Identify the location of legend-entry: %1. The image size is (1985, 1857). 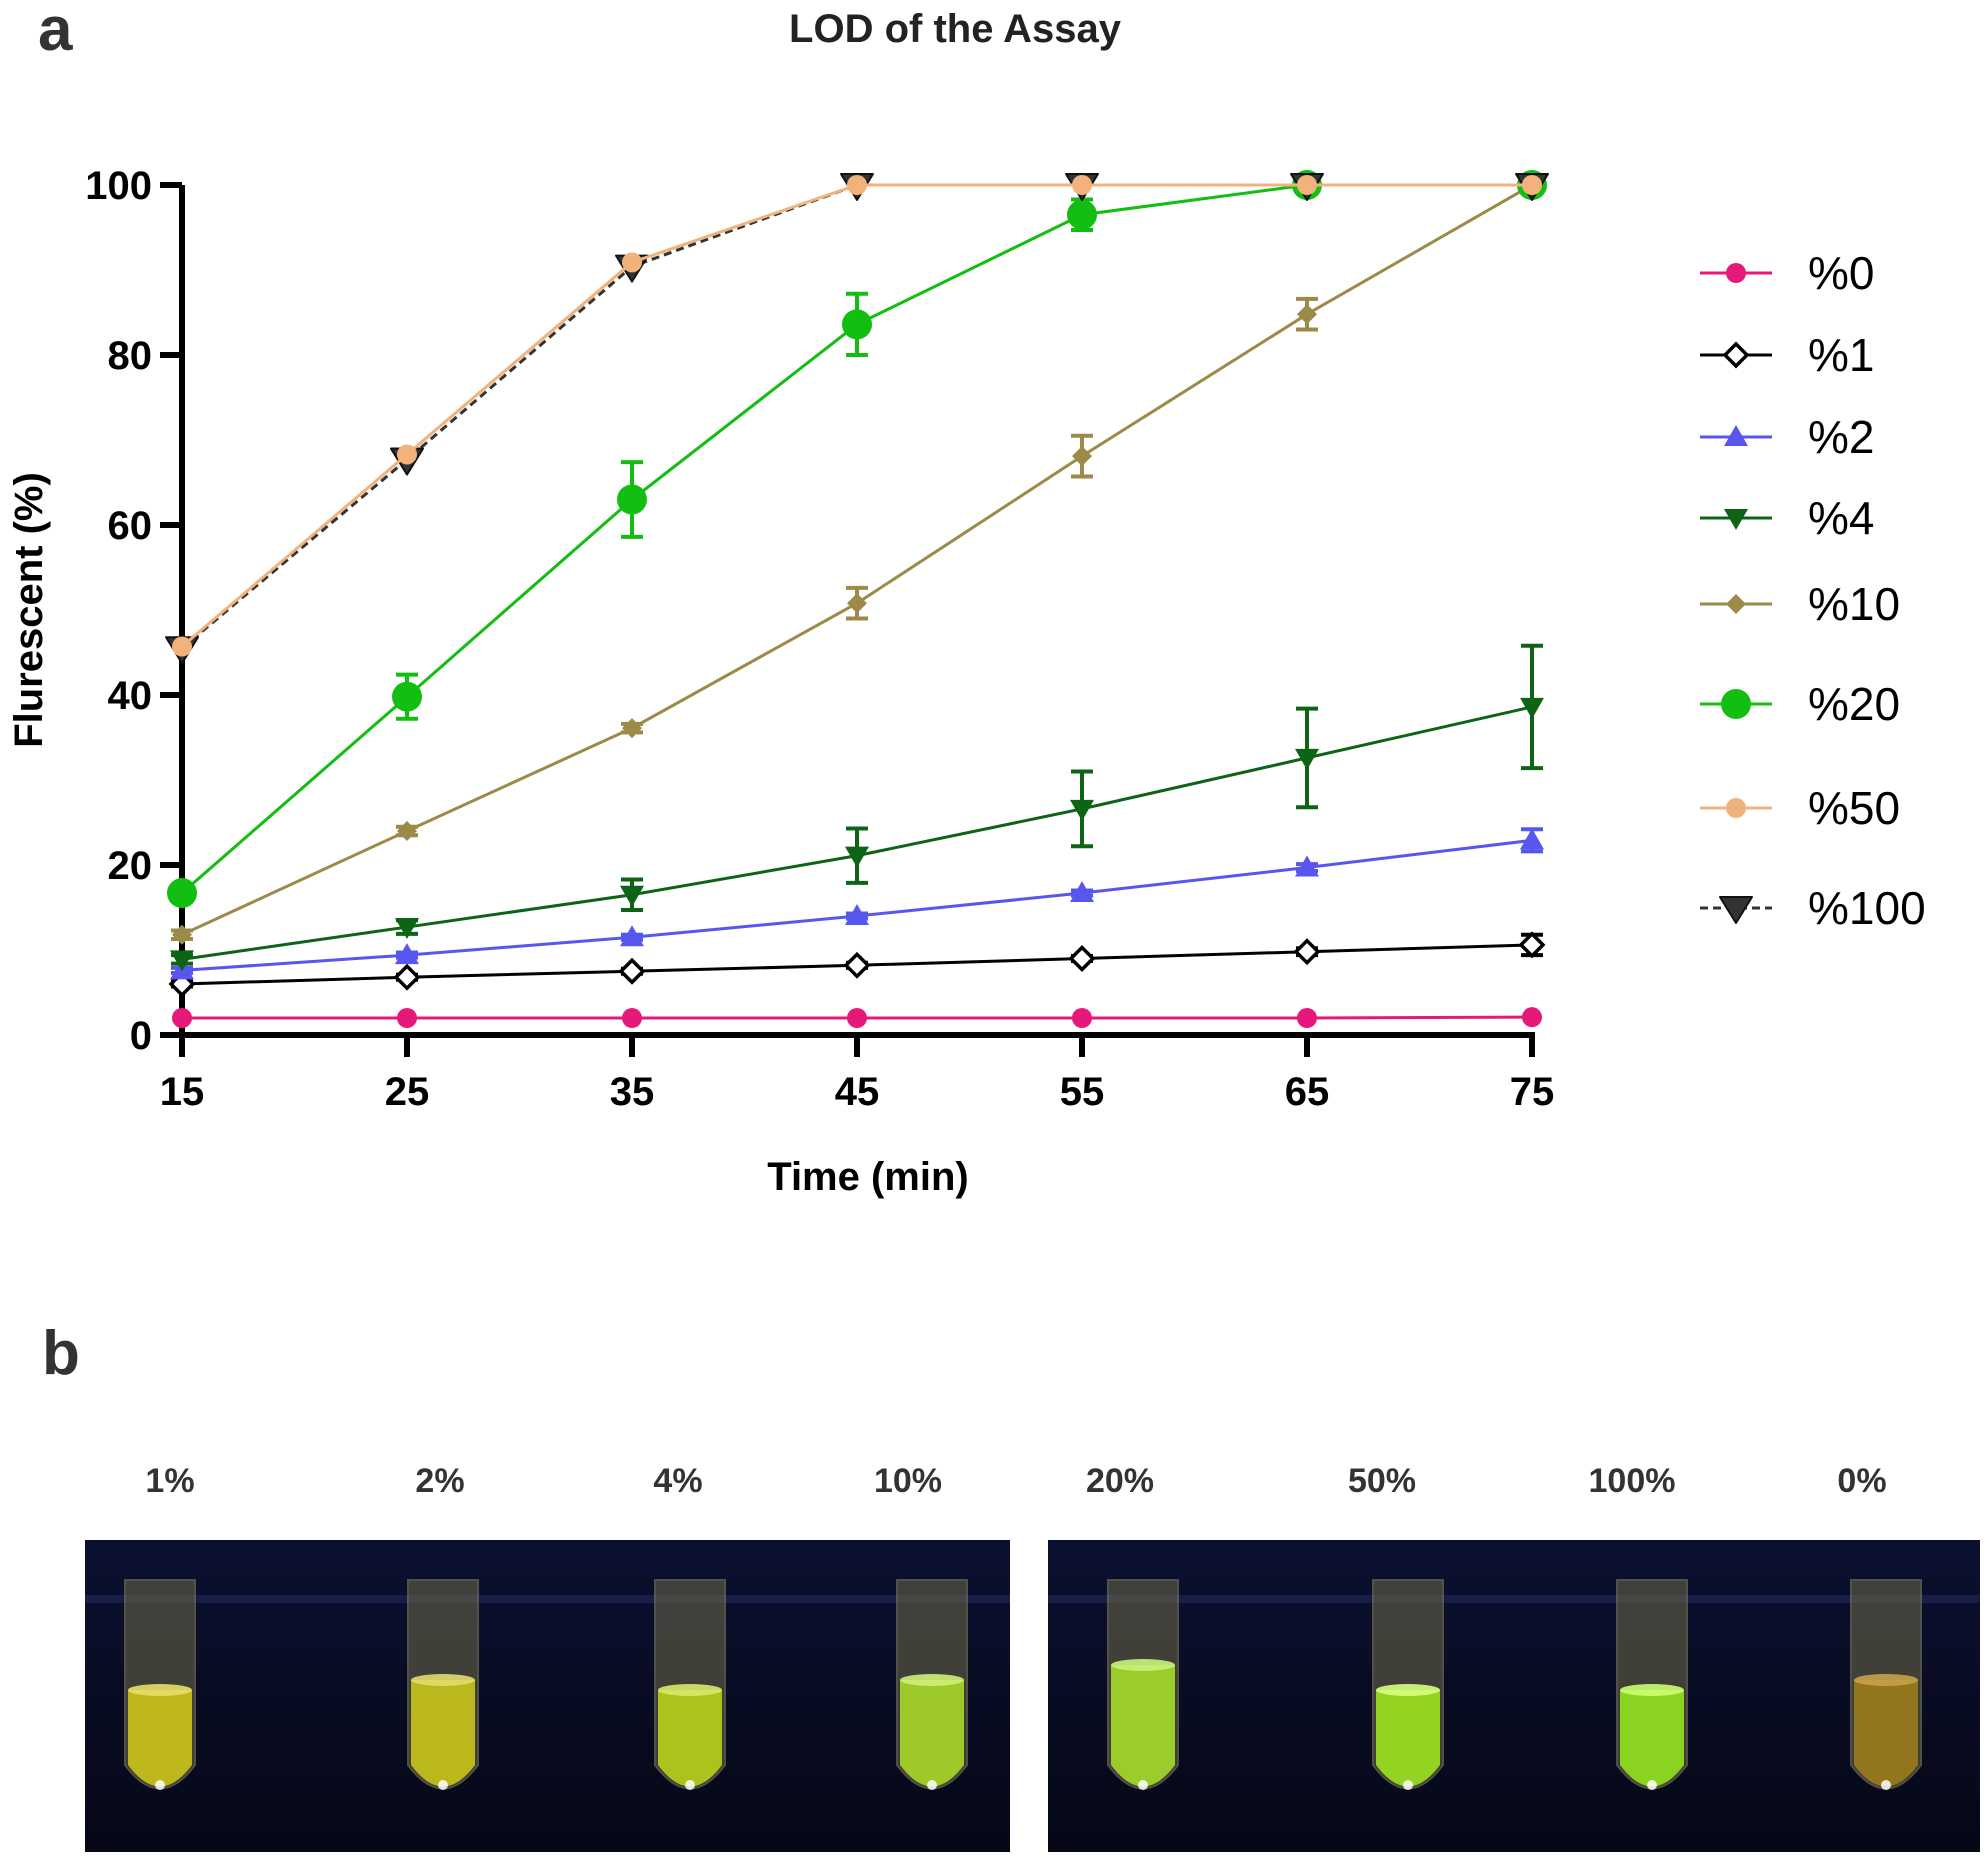
(1787, 355).